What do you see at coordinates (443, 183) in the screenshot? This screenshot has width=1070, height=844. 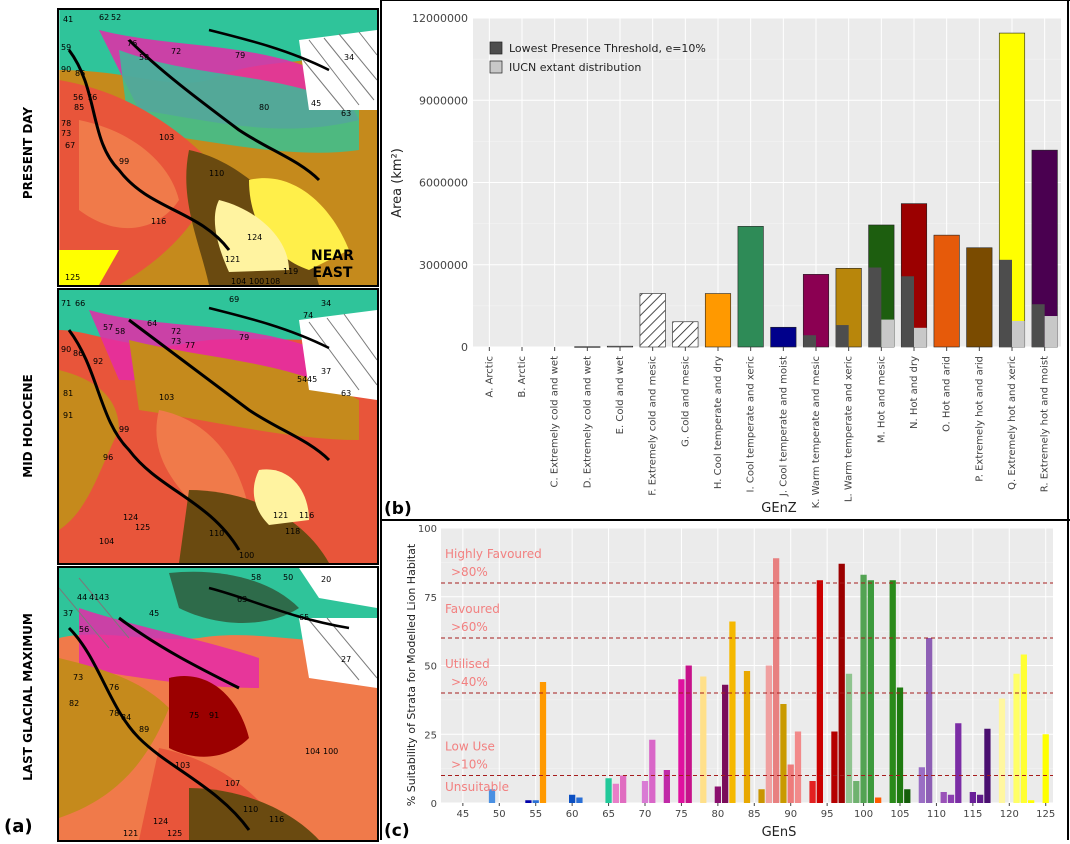 I see `y-tick-label: 6000000` at bounding box center [443, 183].